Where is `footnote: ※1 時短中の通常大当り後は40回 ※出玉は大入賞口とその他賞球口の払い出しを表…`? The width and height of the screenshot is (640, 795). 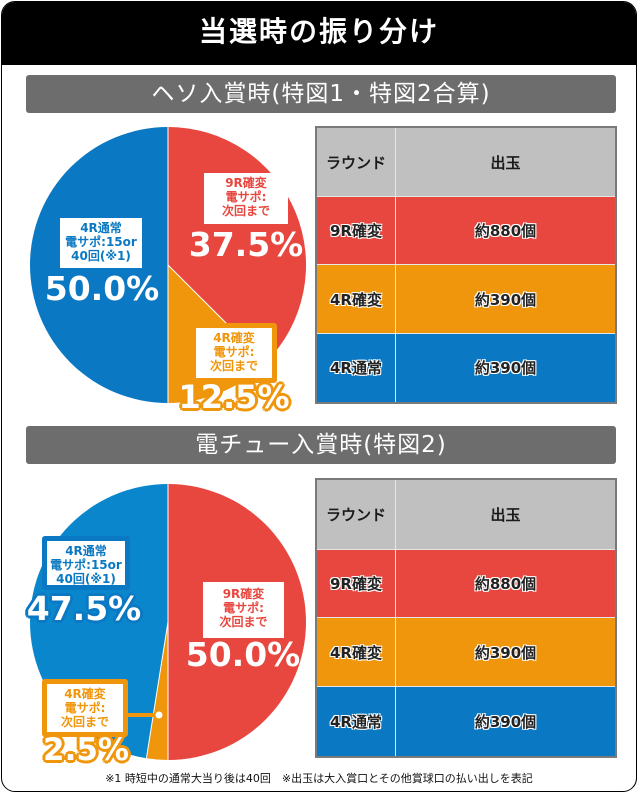 footnote: ※1 時短中の通常大当り後は40回 ※出玉は大入賞口とその他賞球口の払い出しを表… is located at coordinates (319, 778).